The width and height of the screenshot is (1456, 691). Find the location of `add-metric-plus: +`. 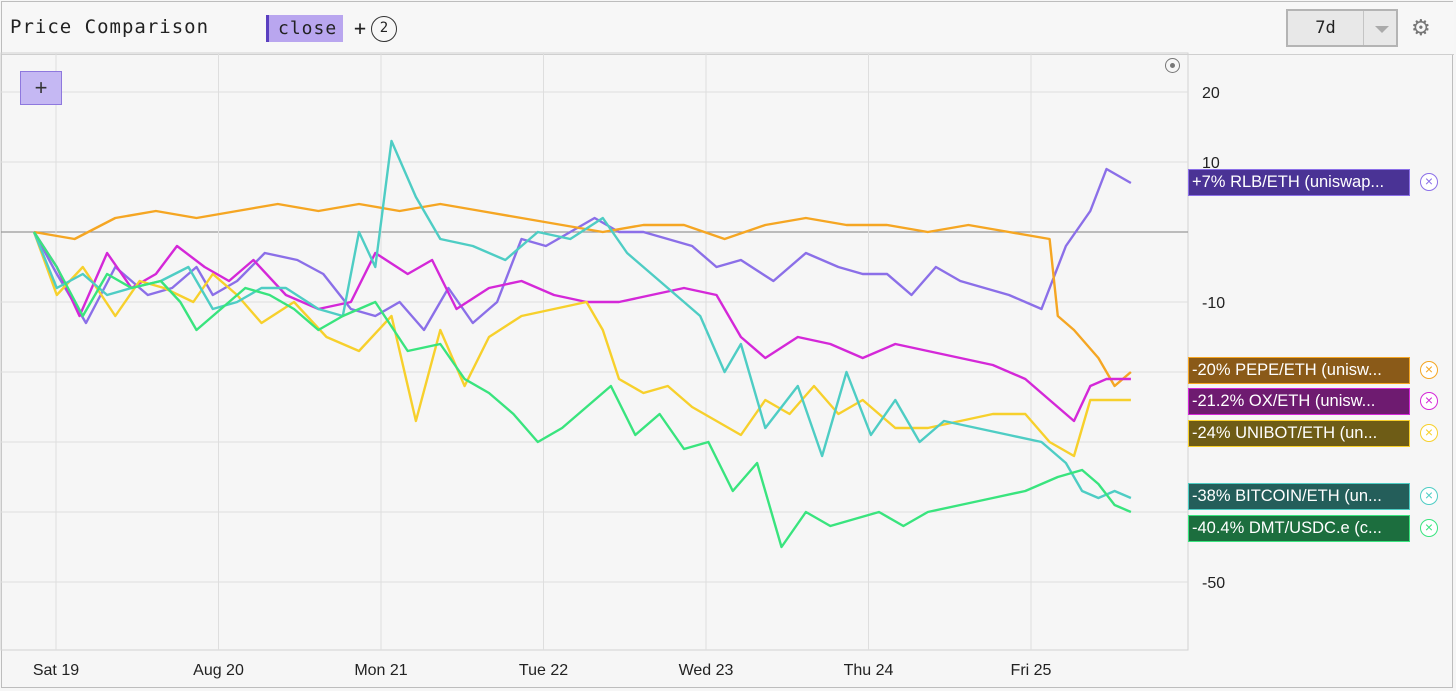

add-metric-plus: + is located at coordinates (360, 28).